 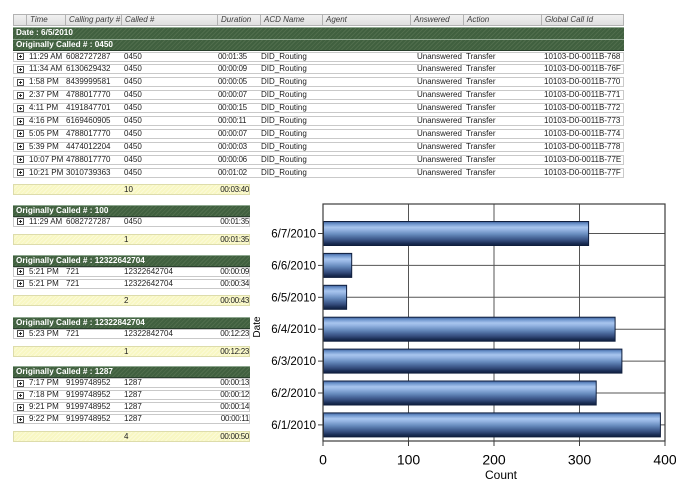 I want to click on svg-text: 100, so click(x=409, y=460).